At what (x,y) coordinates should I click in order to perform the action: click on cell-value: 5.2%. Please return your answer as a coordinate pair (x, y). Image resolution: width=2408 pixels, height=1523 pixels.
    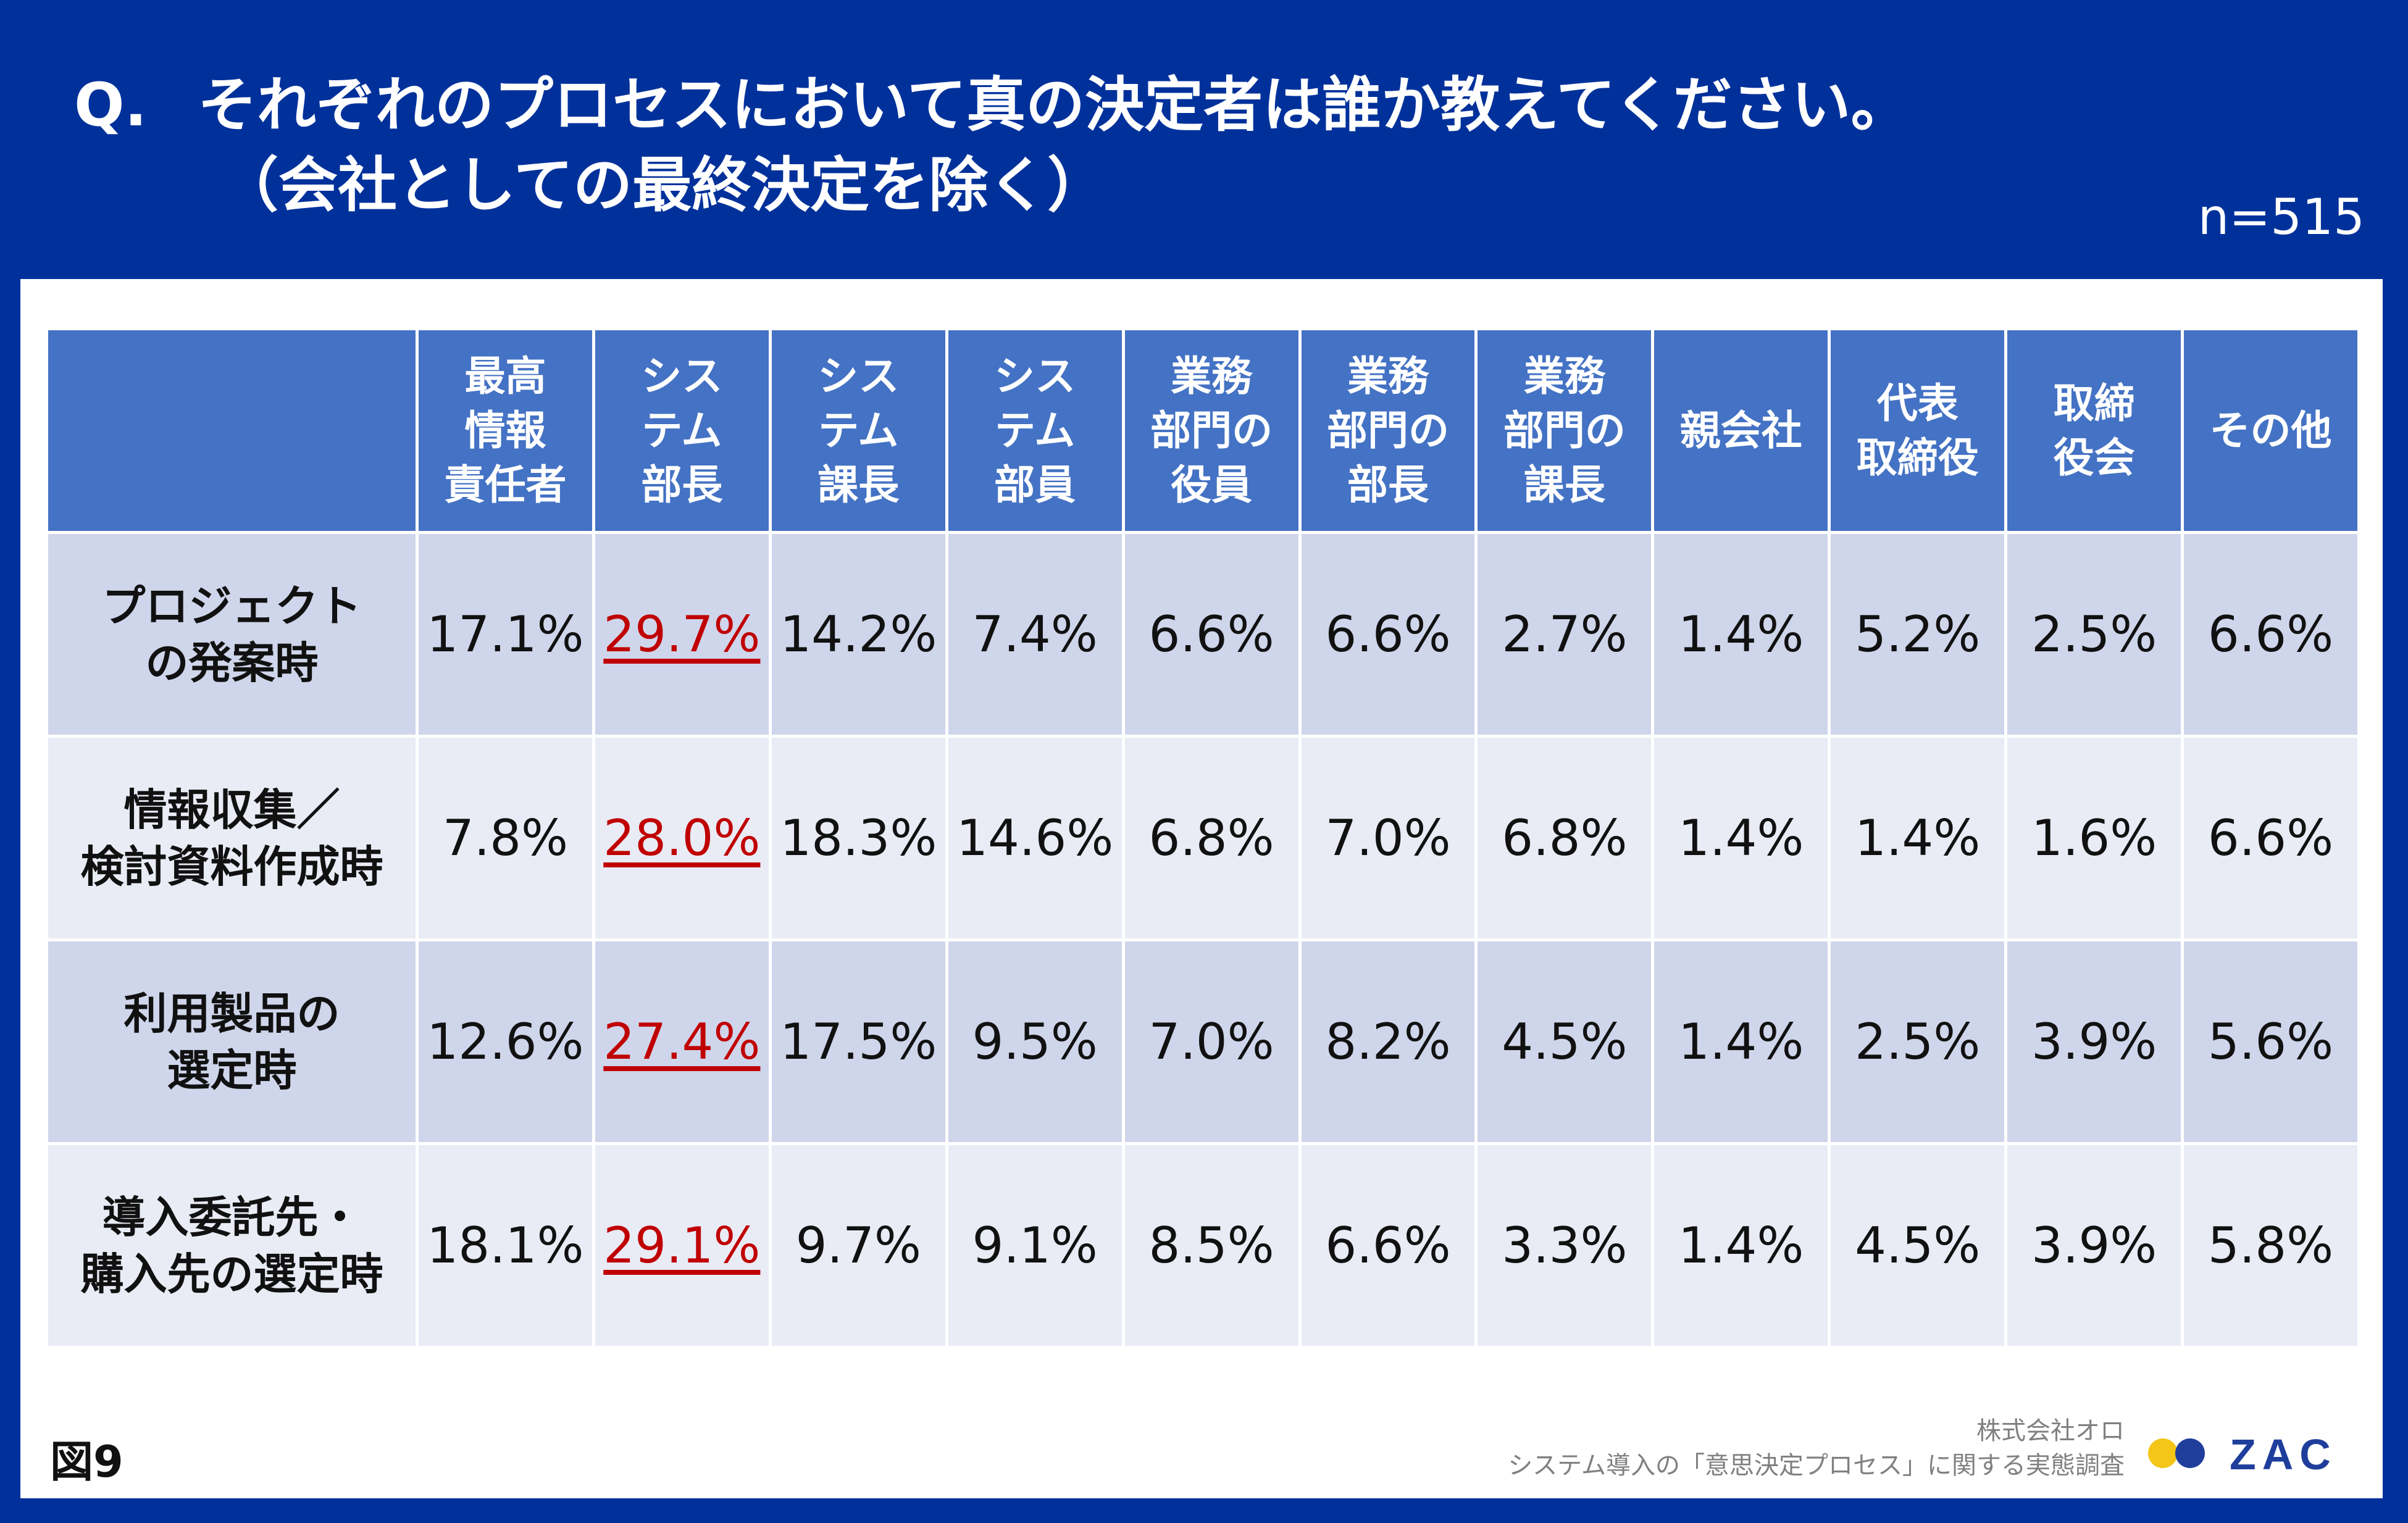
    Looking at the image, I should click on (1918, 635).